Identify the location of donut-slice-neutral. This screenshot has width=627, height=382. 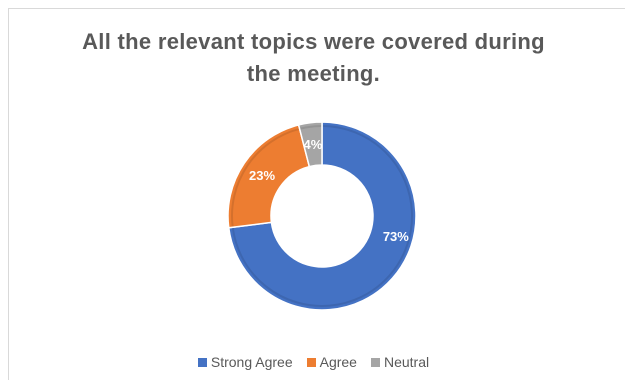
(310, 144).